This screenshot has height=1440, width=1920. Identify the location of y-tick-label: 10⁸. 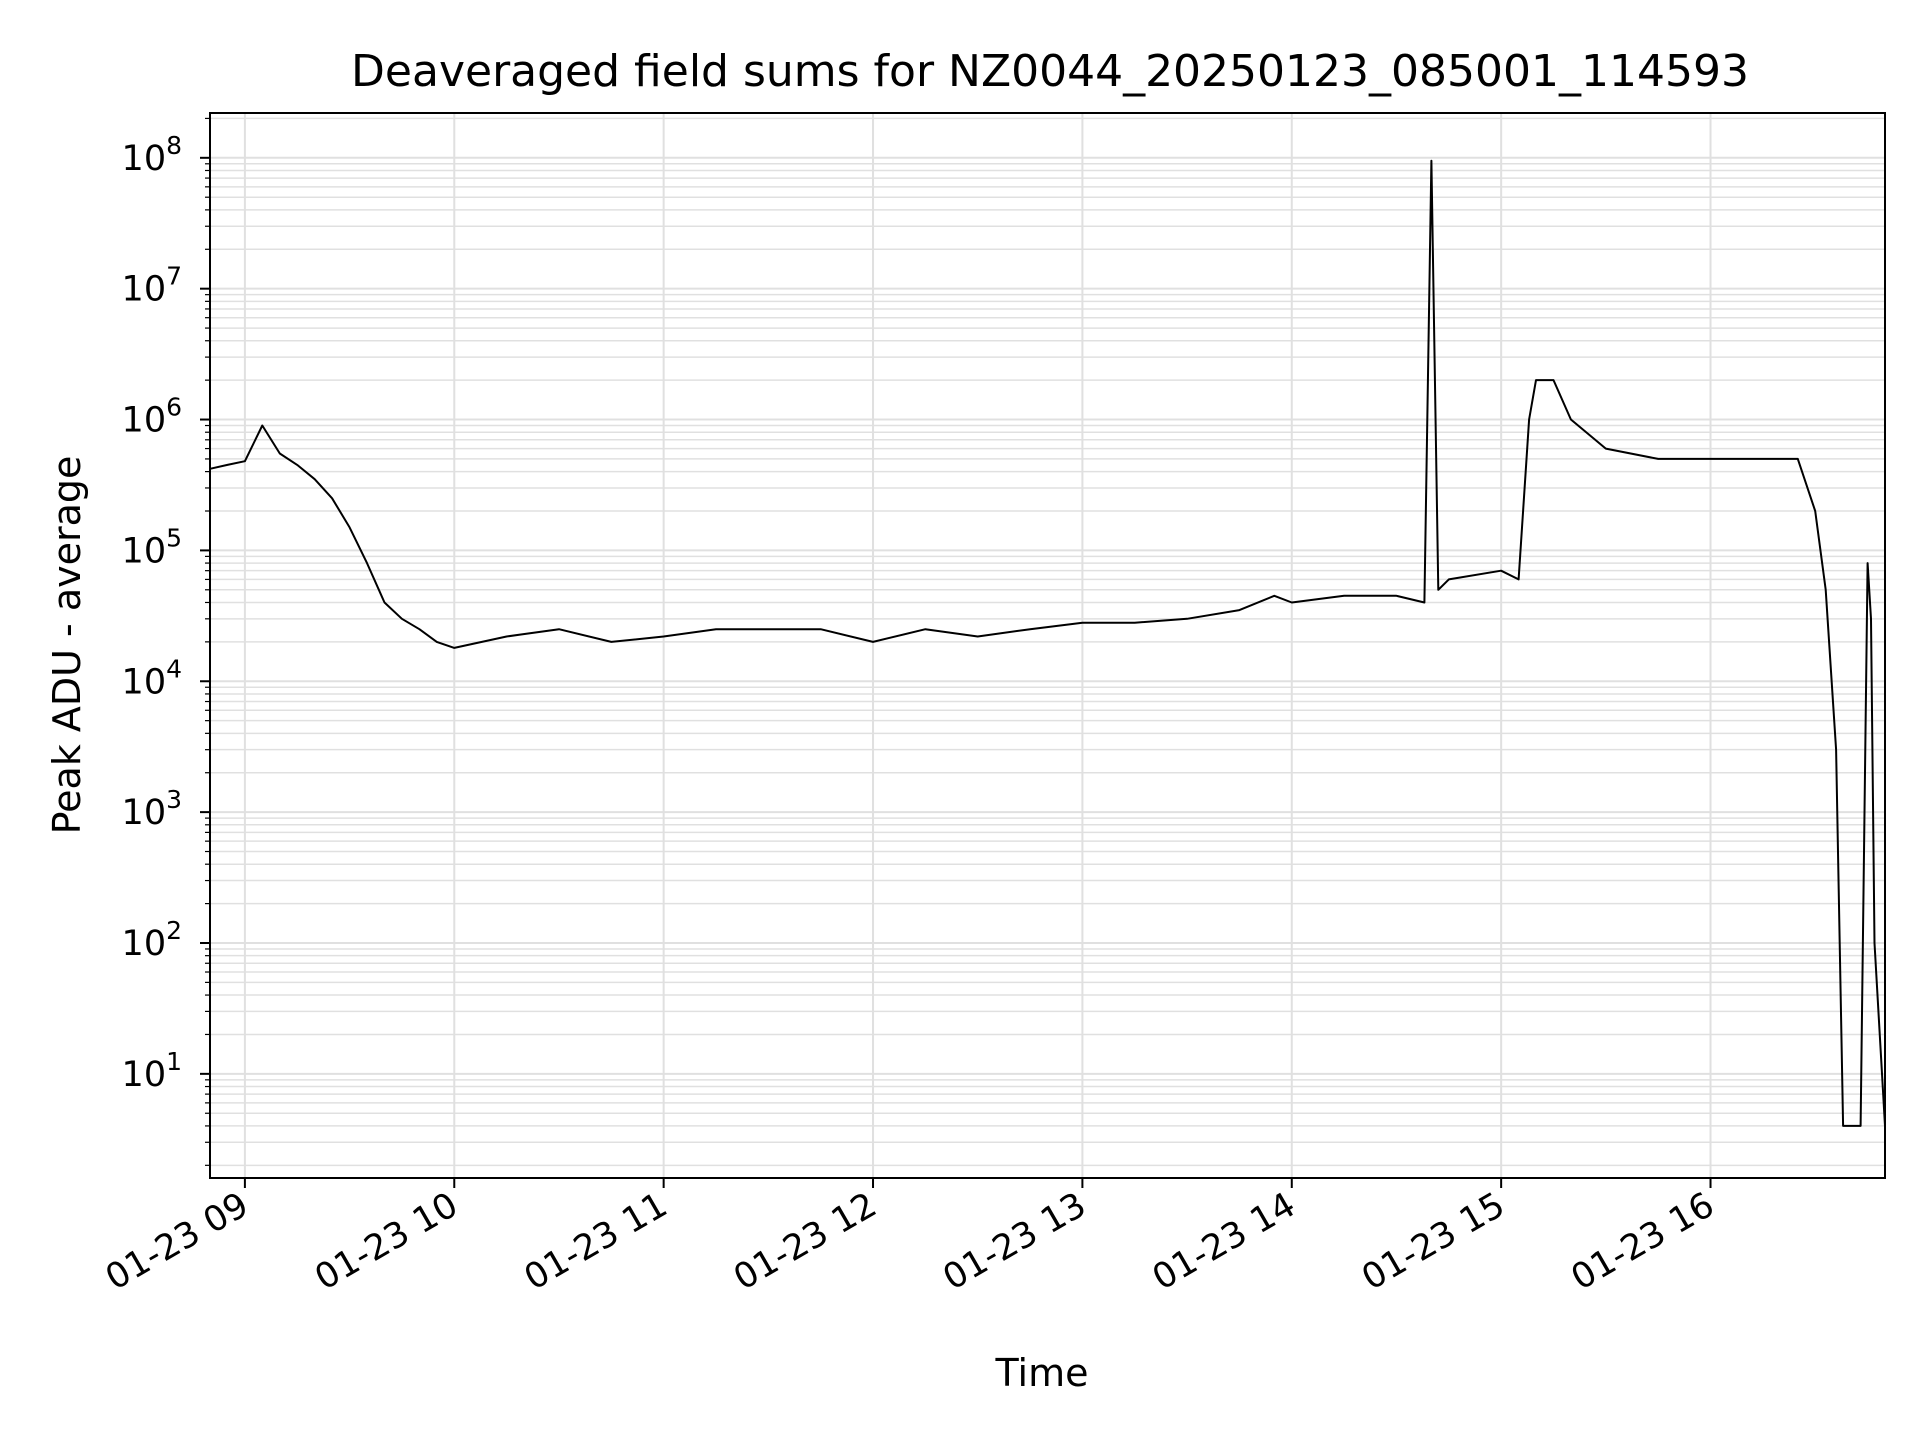
(152, 155).